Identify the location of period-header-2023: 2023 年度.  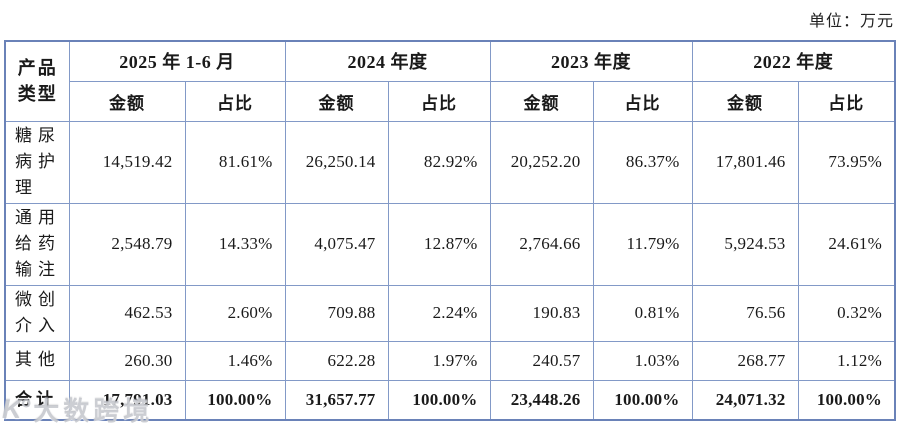
(591, 61).